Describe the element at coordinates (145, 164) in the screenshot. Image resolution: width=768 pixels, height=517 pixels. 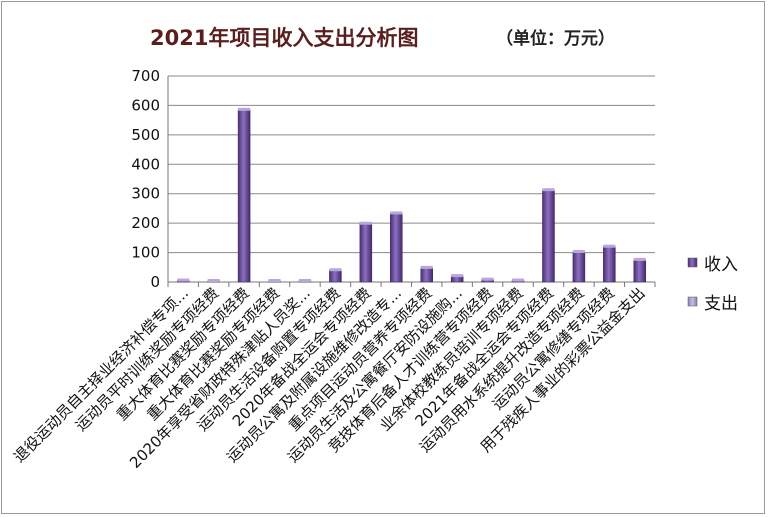
I see `y-tick-label: 400` at that location.